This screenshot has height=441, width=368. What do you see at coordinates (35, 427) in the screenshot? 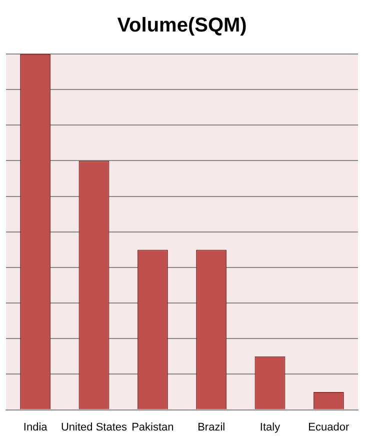
I see `x-tick-label: India` at bounding box center [35, 427].